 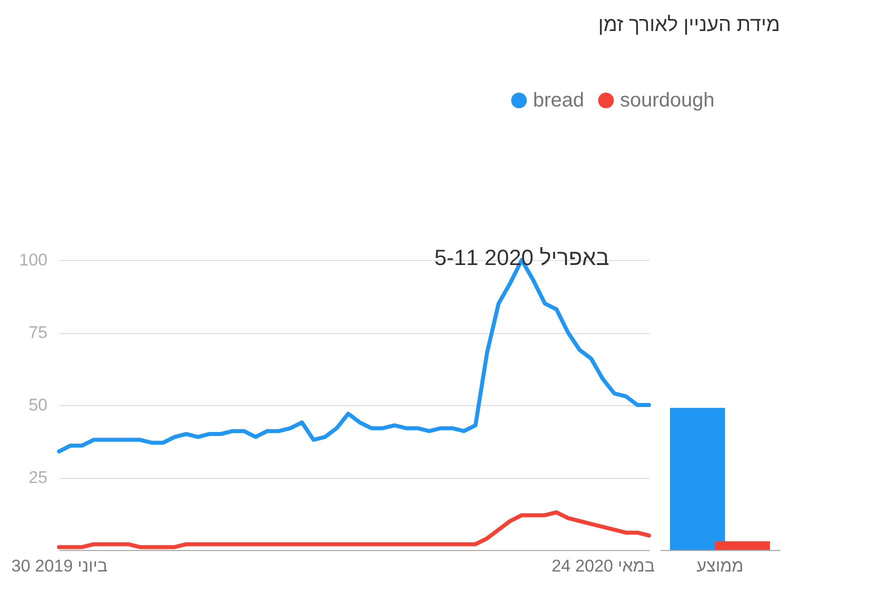 I want to click on annotation: 5-11 באפריל 2020, so click(x=522, y=257).